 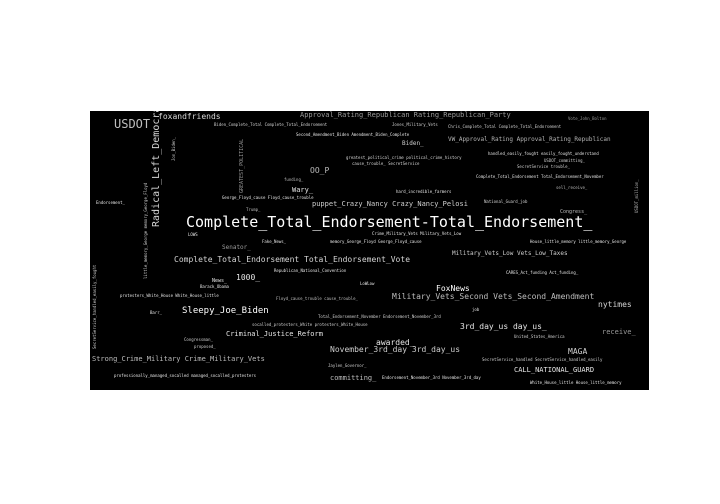 What do you see at coordinates (386, 163) in the screenshot?
I see `word: cause_trouble_ SecretService` at bounding box center [386, 163].